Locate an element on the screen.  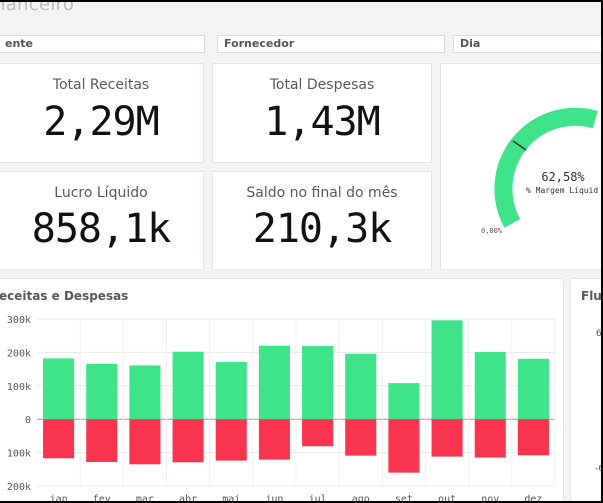
x-tick-label: set is located at coordinates (404, 498).